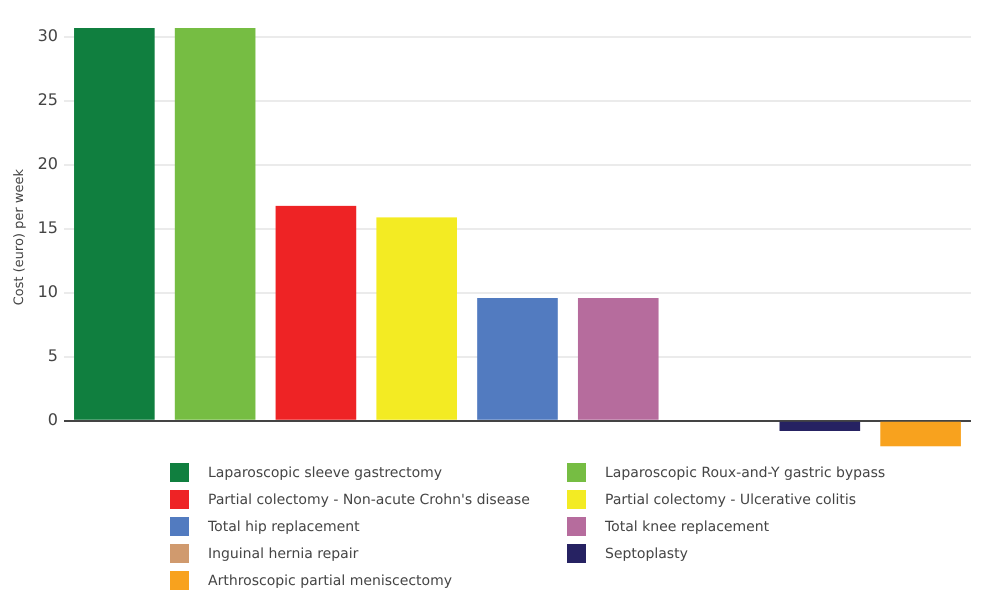 The image size is (989, 613). I want to click on y-tick-label: 25, so click(48, 100).